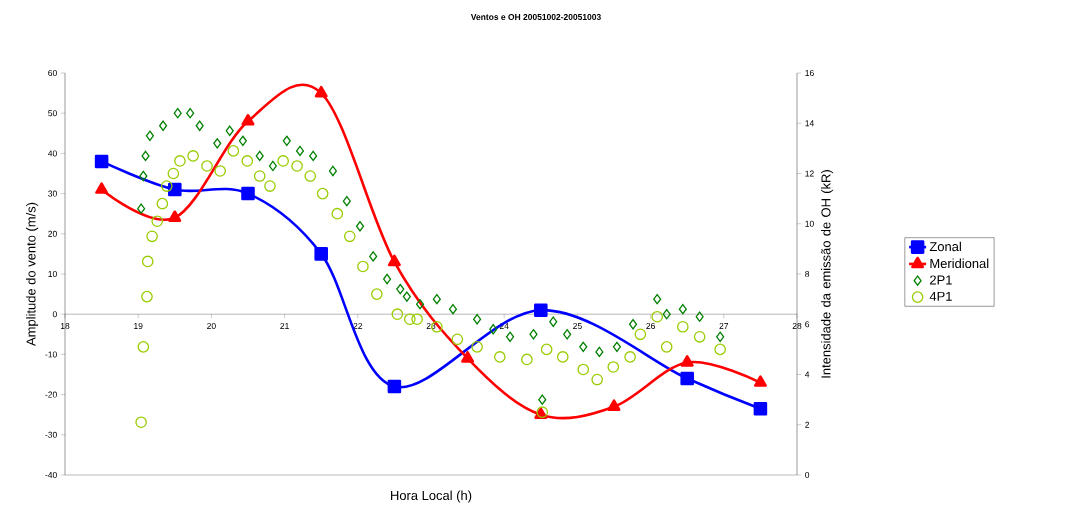 The width and height of the screenshot is (1072, 515). I want to click on x-tick-label: 21, so click(284, 325).